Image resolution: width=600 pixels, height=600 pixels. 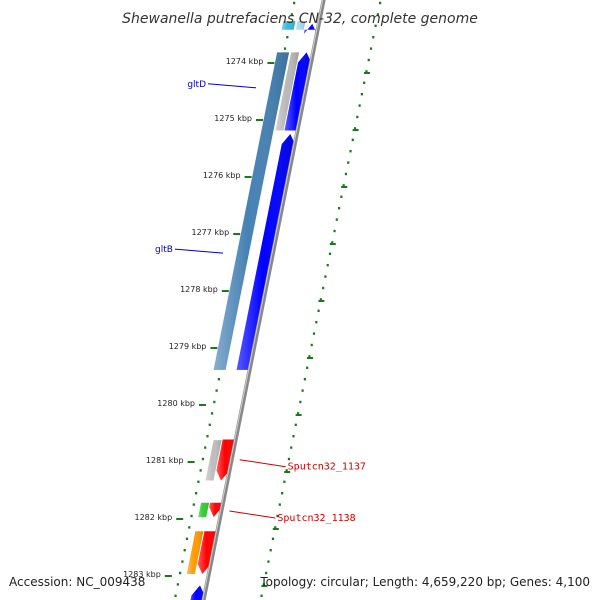 What do you see at coordinates (233, 118) in the screenshot?
I see `kbp-label: 1275 kbp` at bounding box center [233, 118].